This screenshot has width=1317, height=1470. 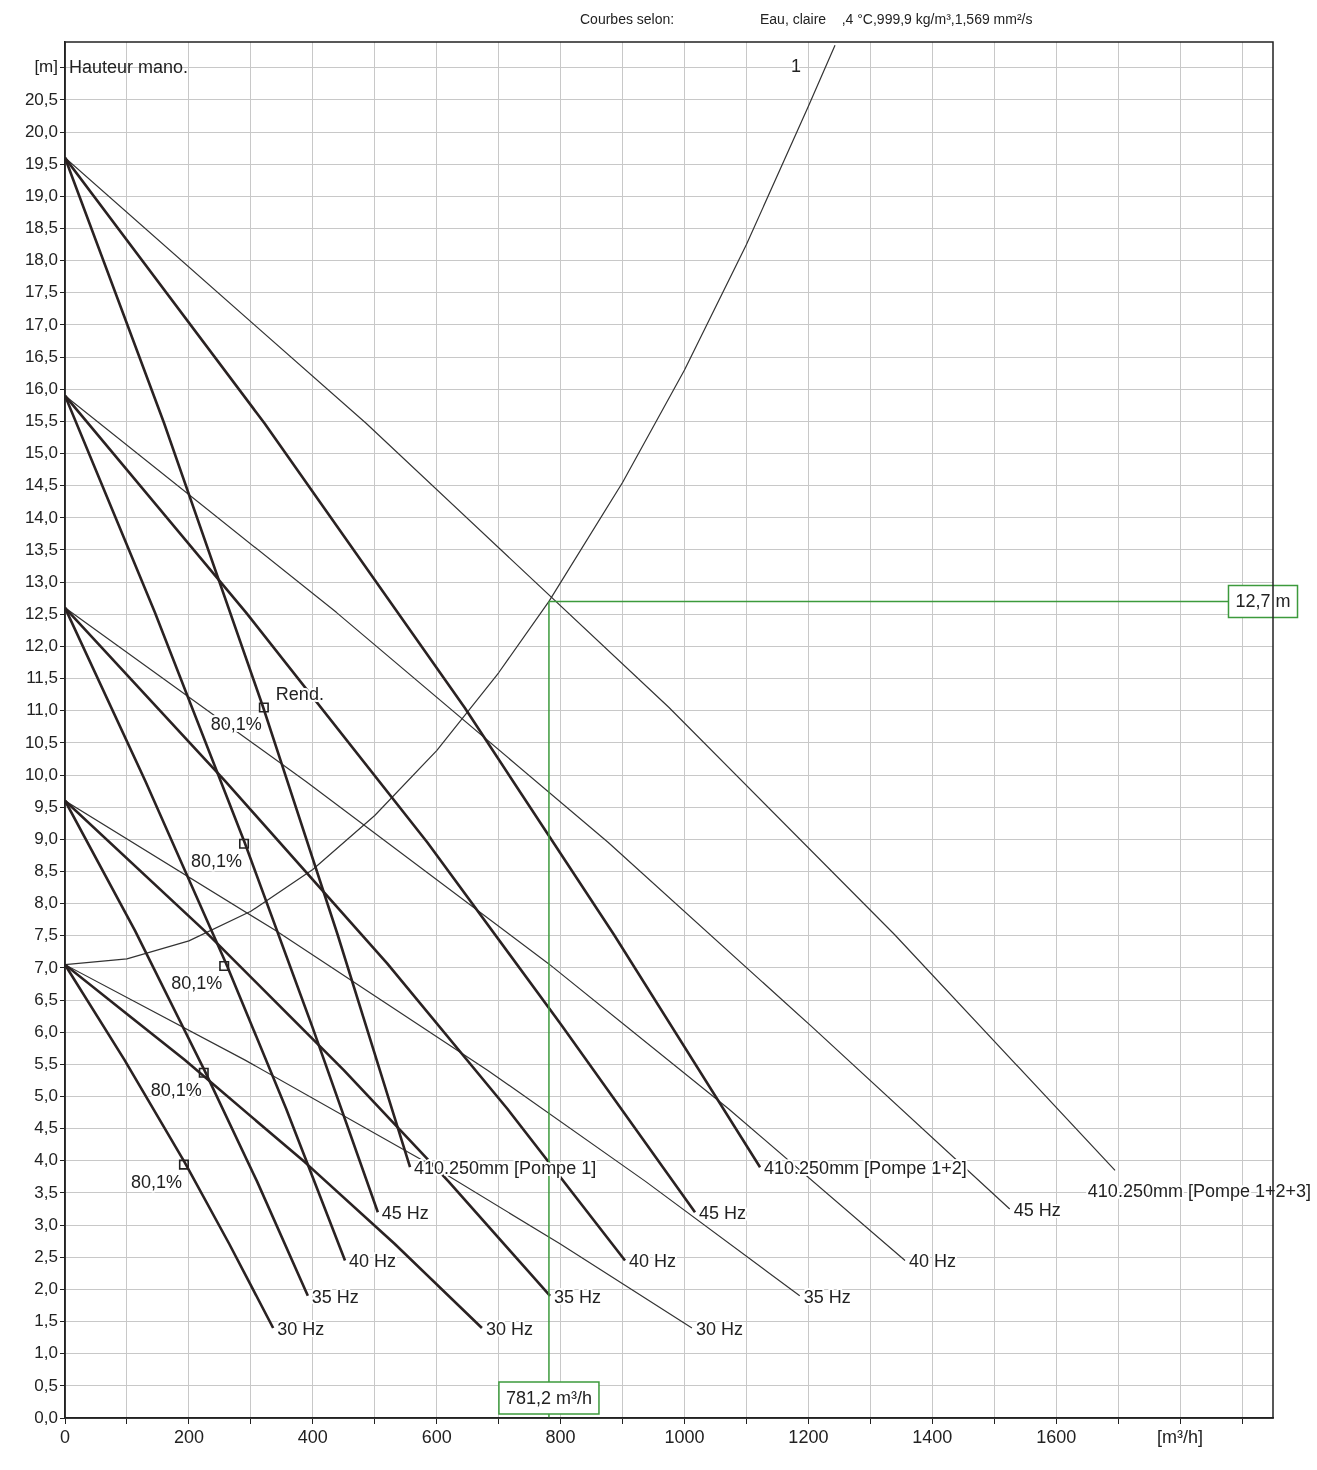 I want to click on x-tick-label: 800, so click(x=560, y=1436).